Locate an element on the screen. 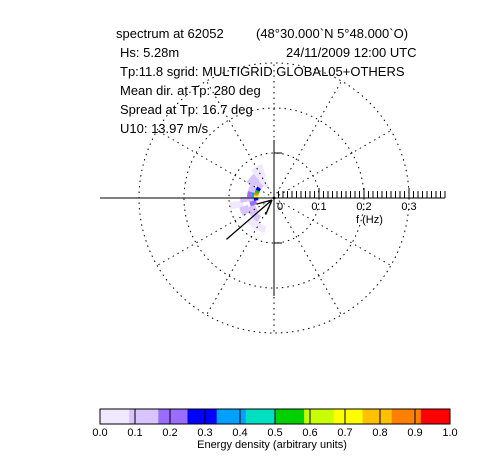 The image size is (500, 466). tp-grid-label: Tp:11.8 sgrid: MULTIGRID GLOBAL05+OTHERS is located at coordinates (262, 71).